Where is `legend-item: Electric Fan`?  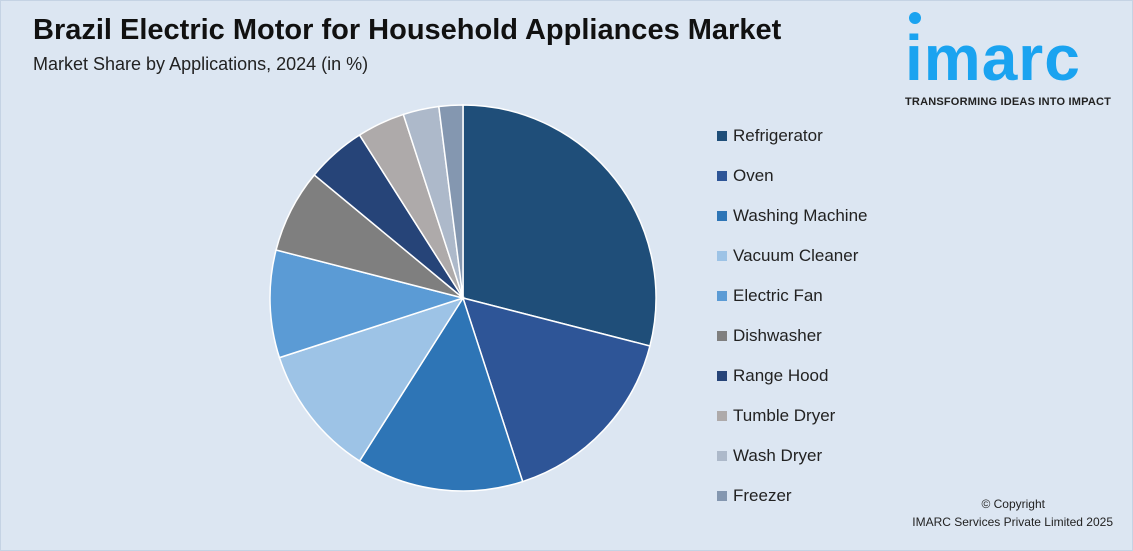 legend-item: Electric Fan is located at coordinates (792, 296).